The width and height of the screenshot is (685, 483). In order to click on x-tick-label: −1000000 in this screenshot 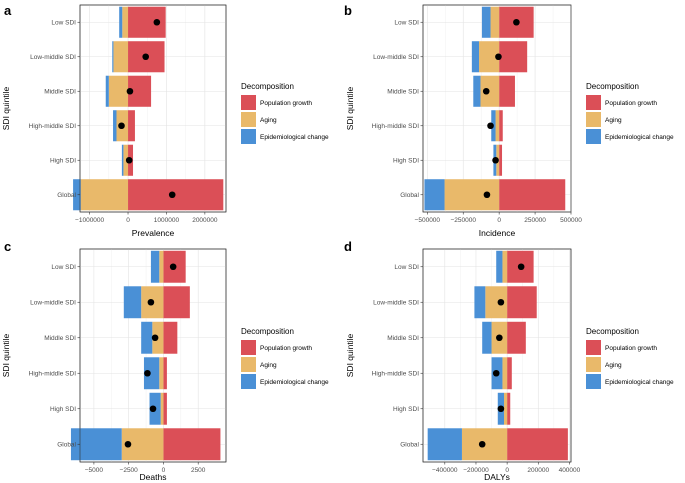, I will do `click(89, 220)`.